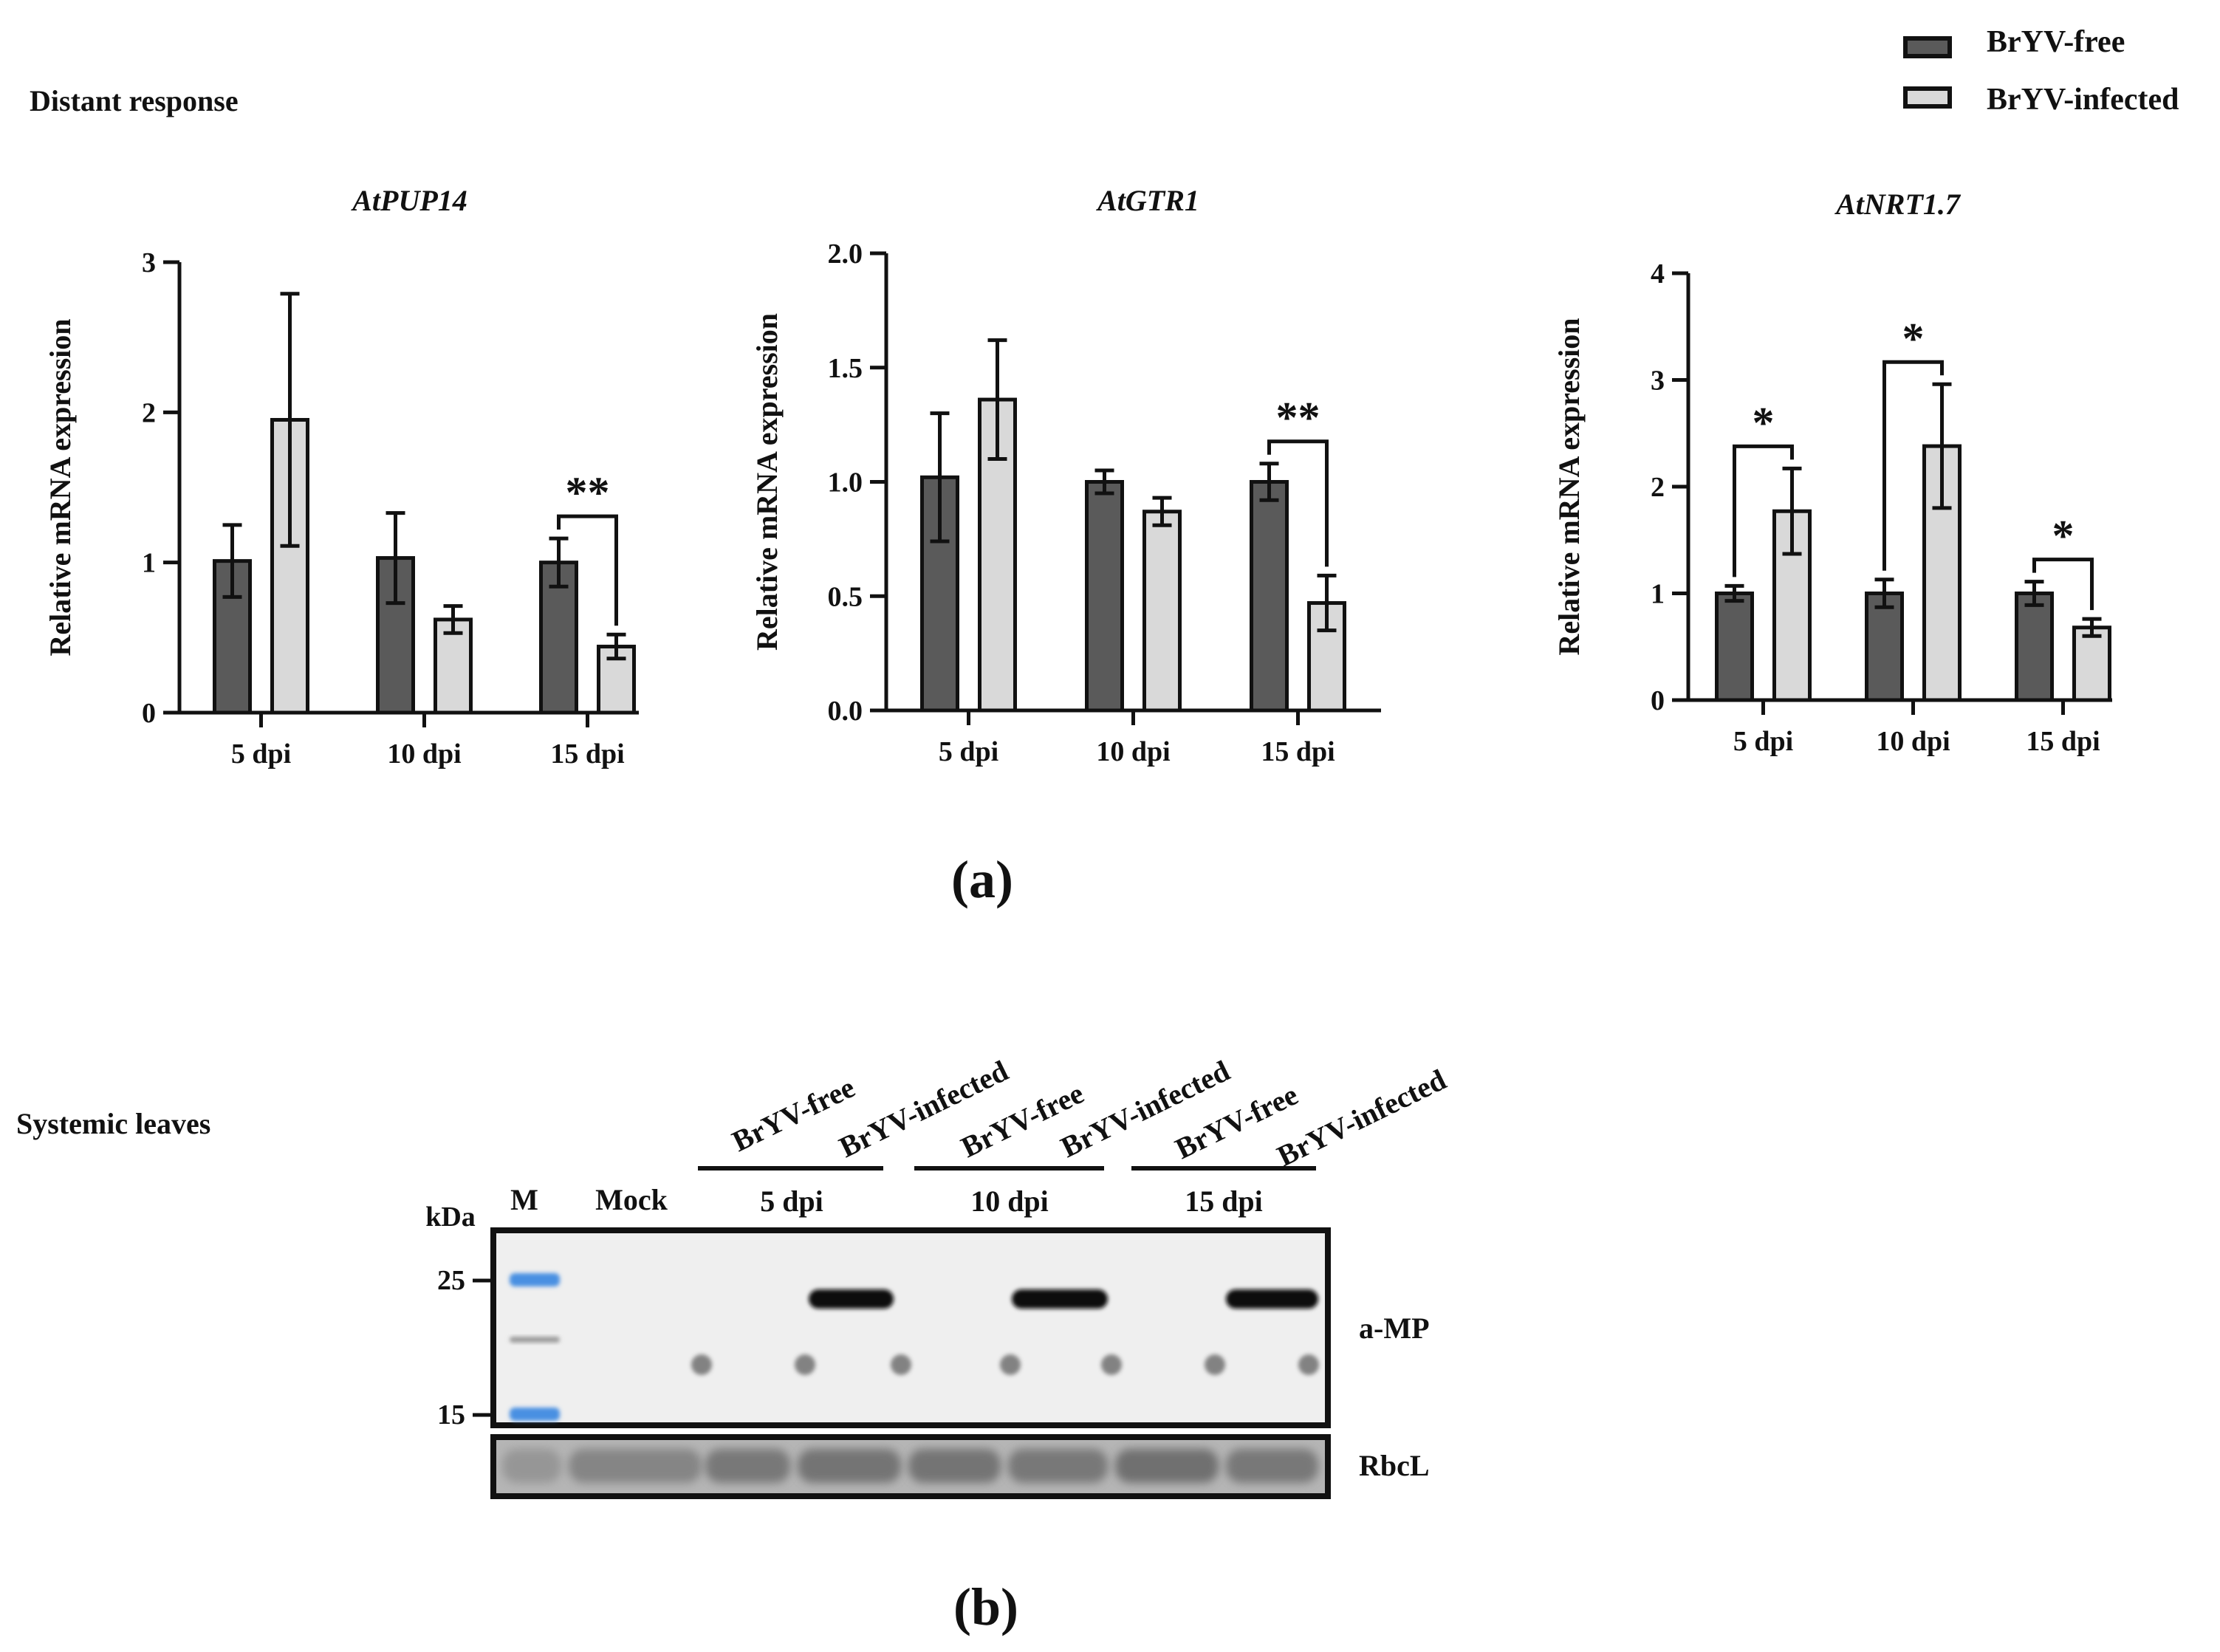  Describe the element at coordinates (997, 555) in the screenshot. I see `bar-bryv-infected-5-dpi` at that location.